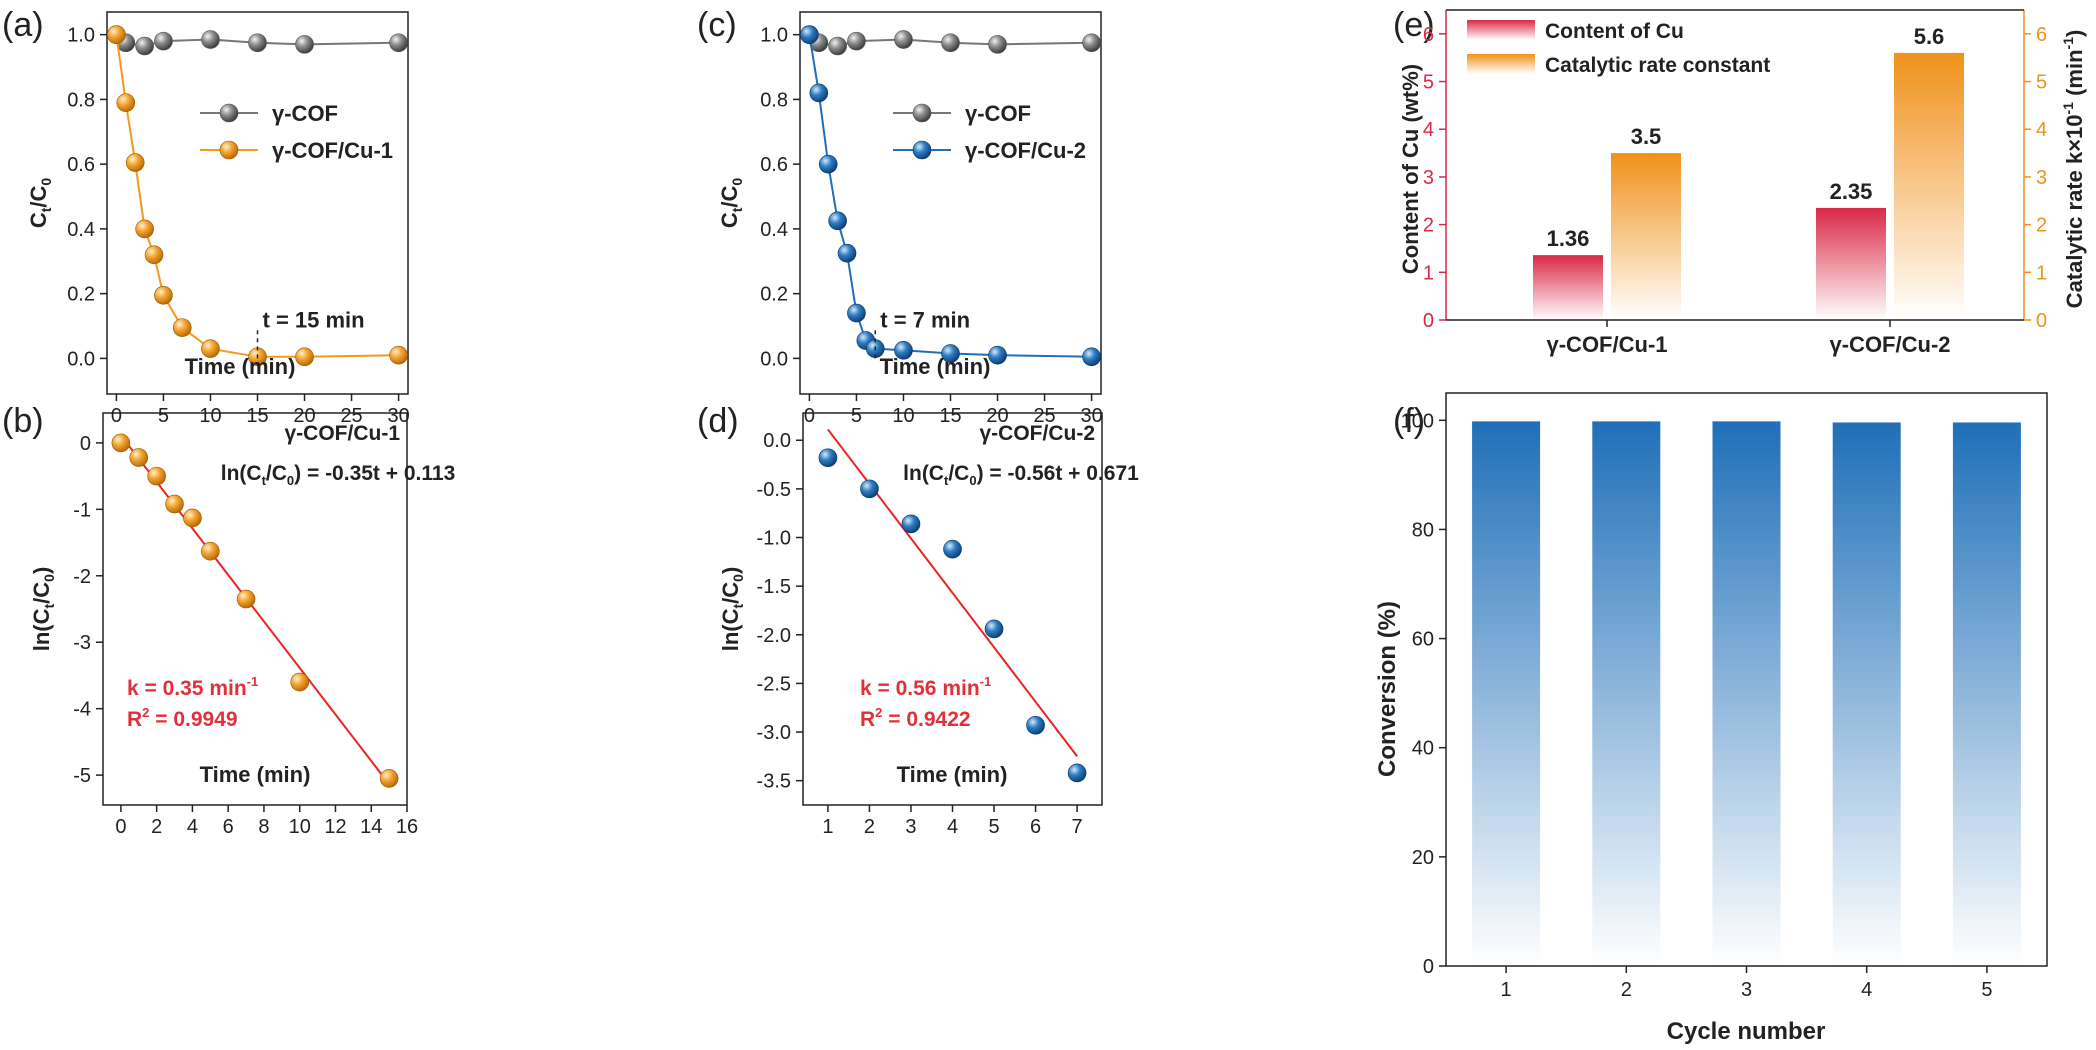 The height and width of the screenshot is (1050, 2096). What do you see at coordinates (1657, 65) in the screenshot?
I see `legend-label: Catalytic rate constant` at bounding box center [1657, 65].